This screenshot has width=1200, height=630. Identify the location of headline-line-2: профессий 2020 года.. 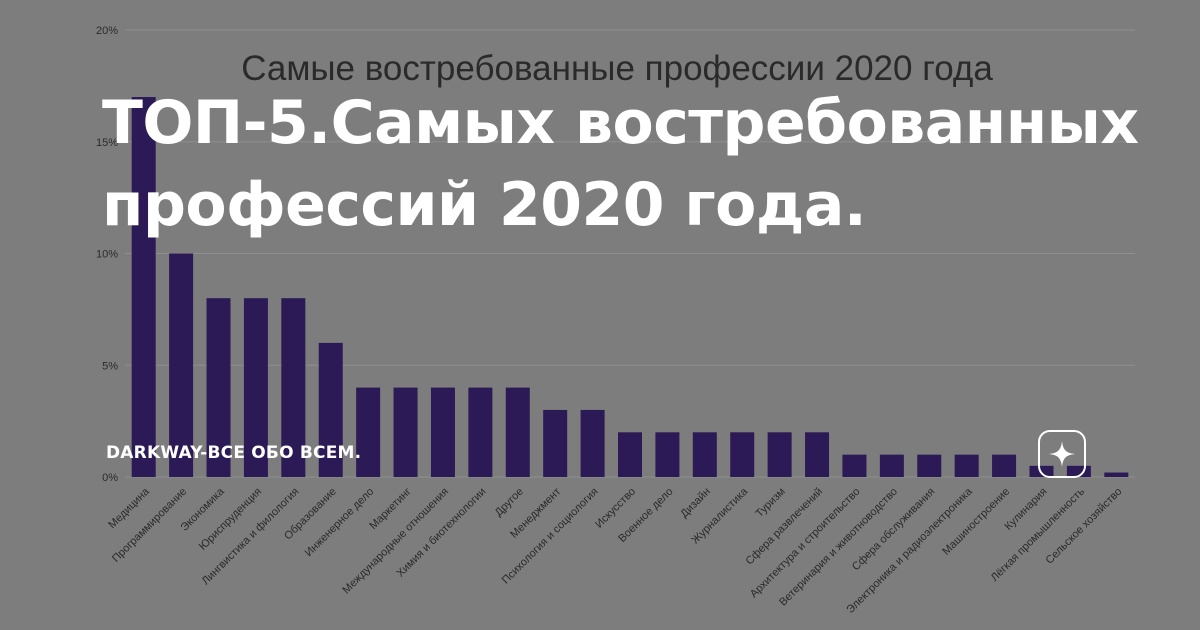
(484, 205).